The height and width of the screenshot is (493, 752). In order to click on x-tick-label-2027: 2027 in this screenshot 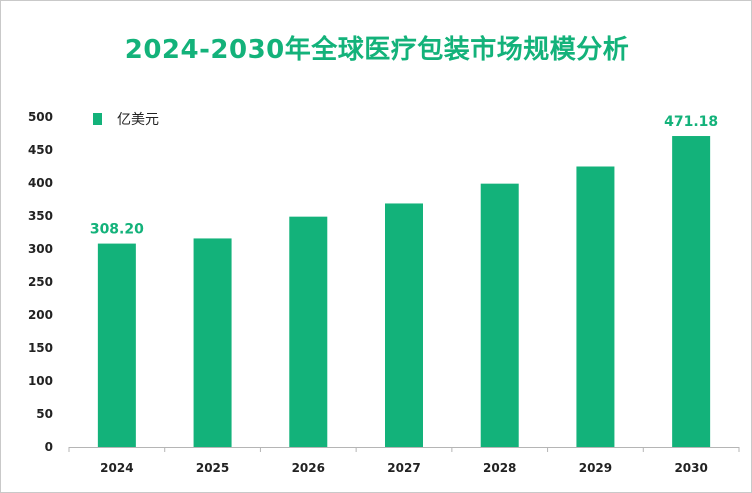, I will do `click(403, 468)`.